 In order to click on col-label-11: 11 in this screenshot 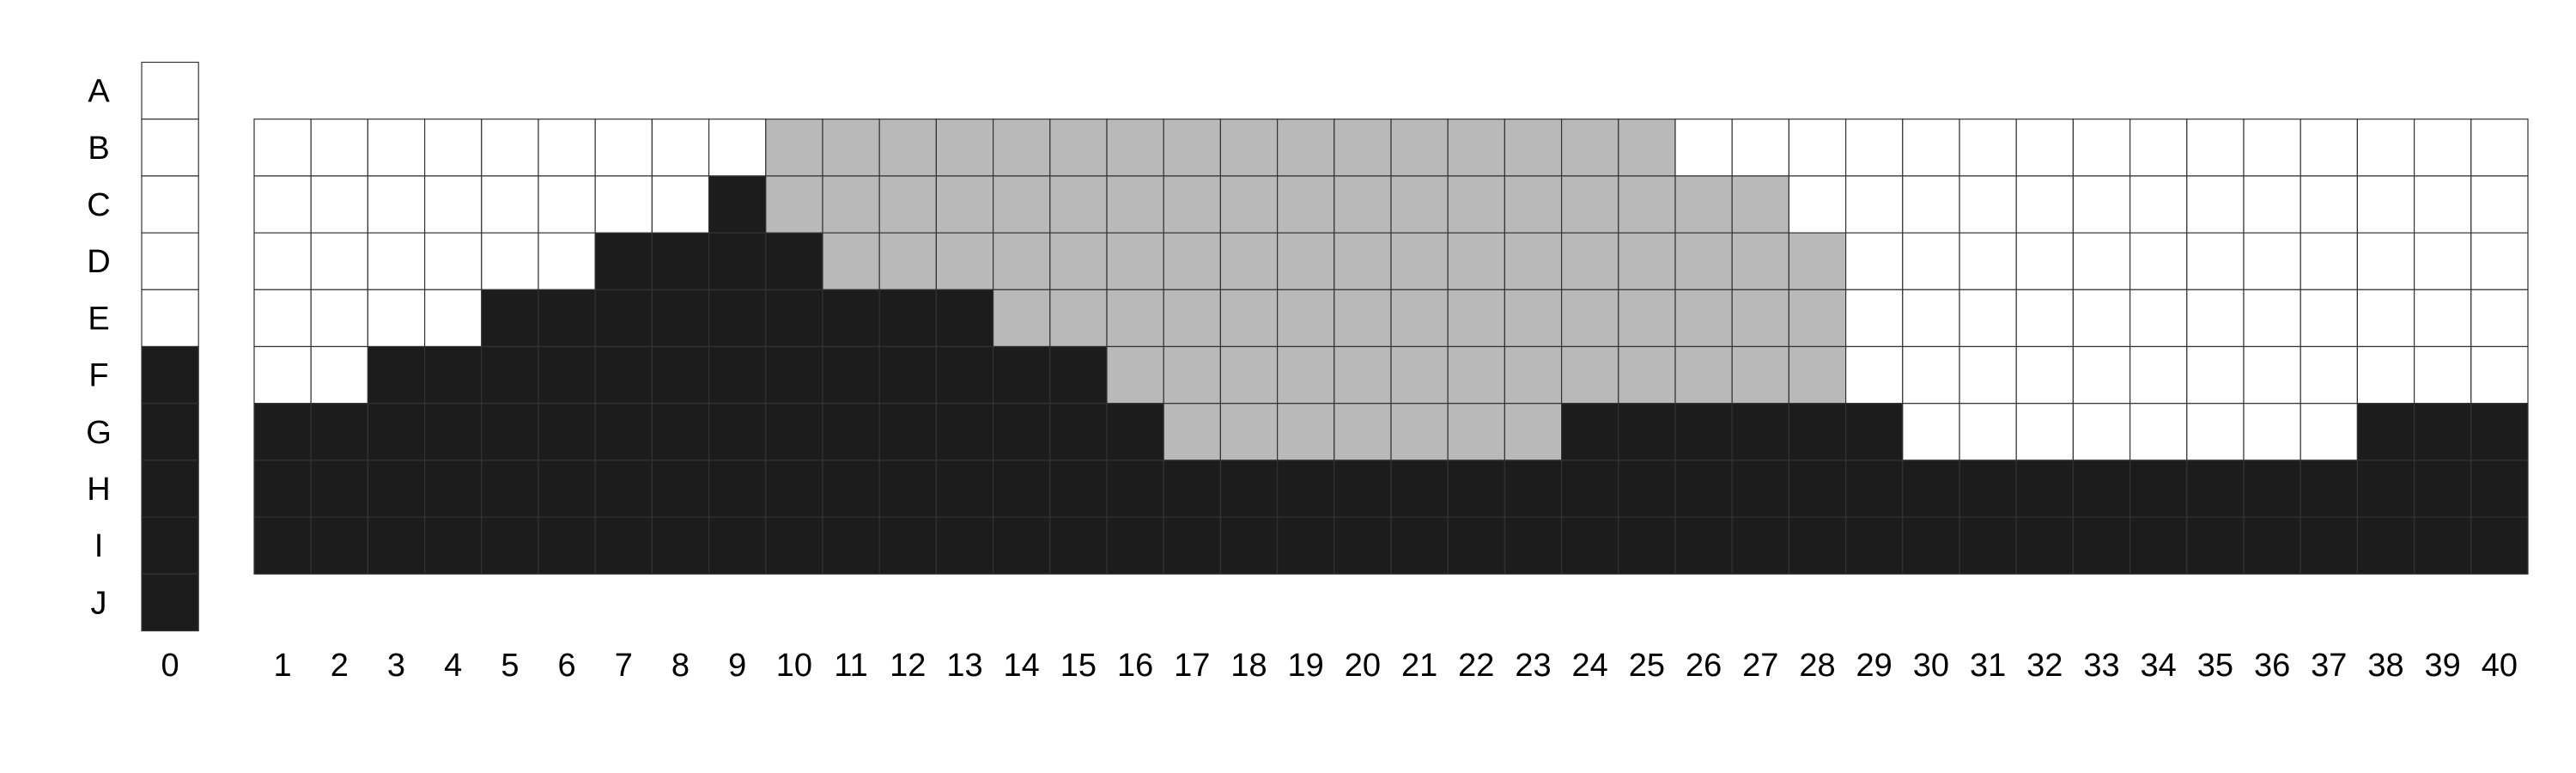, I will do `click(850, 666)`.